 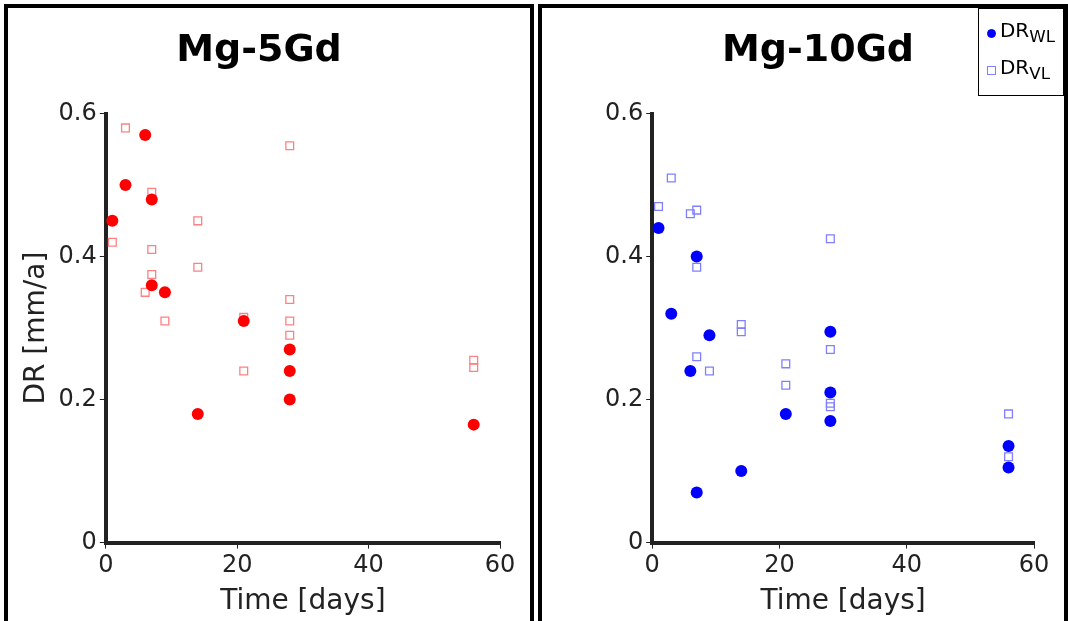 I want to click on legend-label: DR$_{WL}$, so click(x=1027, y=32).